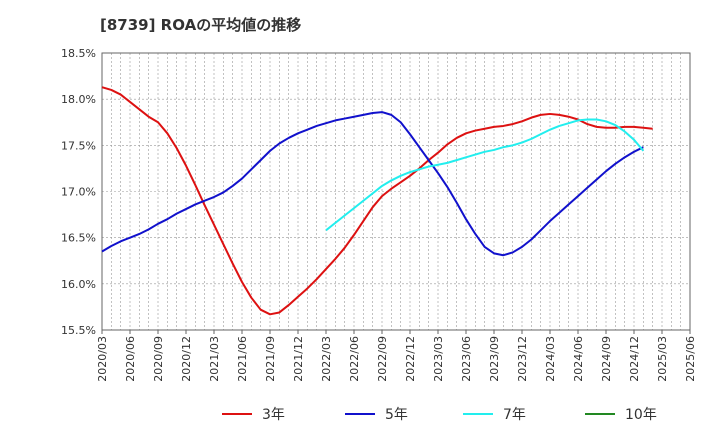 The width and height of the screenshot is (720, 440). What do you see at coordinates (578, 359) in the screenshot?
I see `x-tick-label: 2024/06` at bounding box center [578, 359].